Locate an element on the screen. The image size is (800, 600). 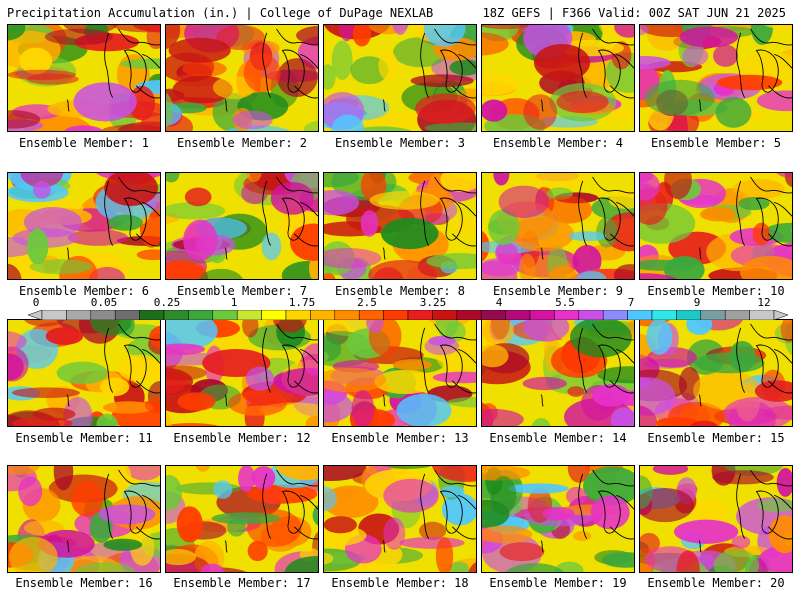
colorbar-low-arrow is located at coordinates (35, 315).